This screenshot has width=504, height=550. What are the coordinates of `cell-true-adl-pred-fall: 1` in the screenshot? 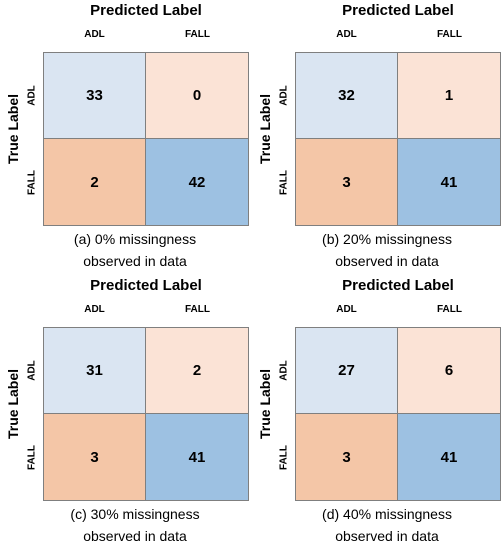 It's located at (449, 96).